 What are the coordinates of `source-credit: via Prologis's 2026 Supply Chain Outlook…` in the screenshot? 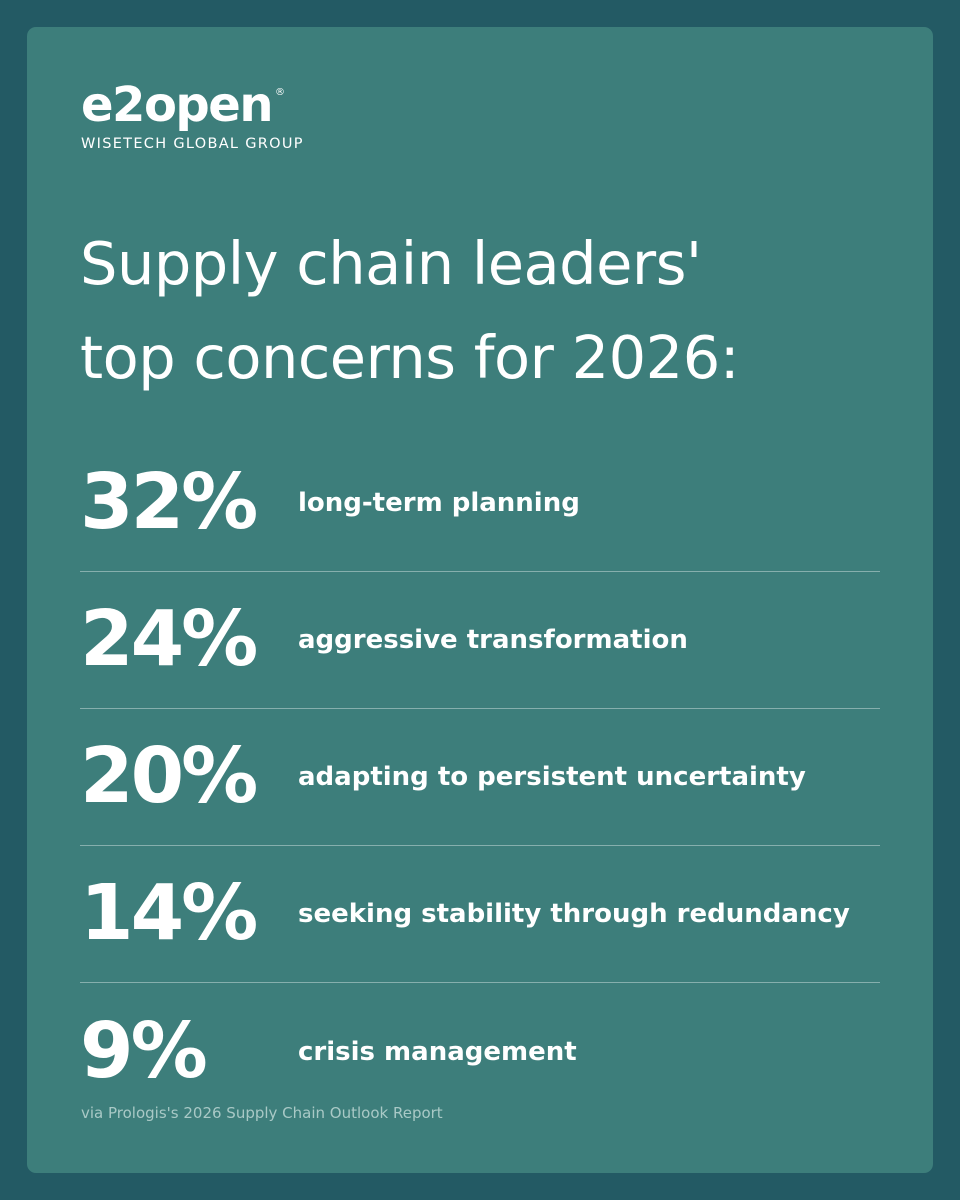 It's located at (262, 1113).